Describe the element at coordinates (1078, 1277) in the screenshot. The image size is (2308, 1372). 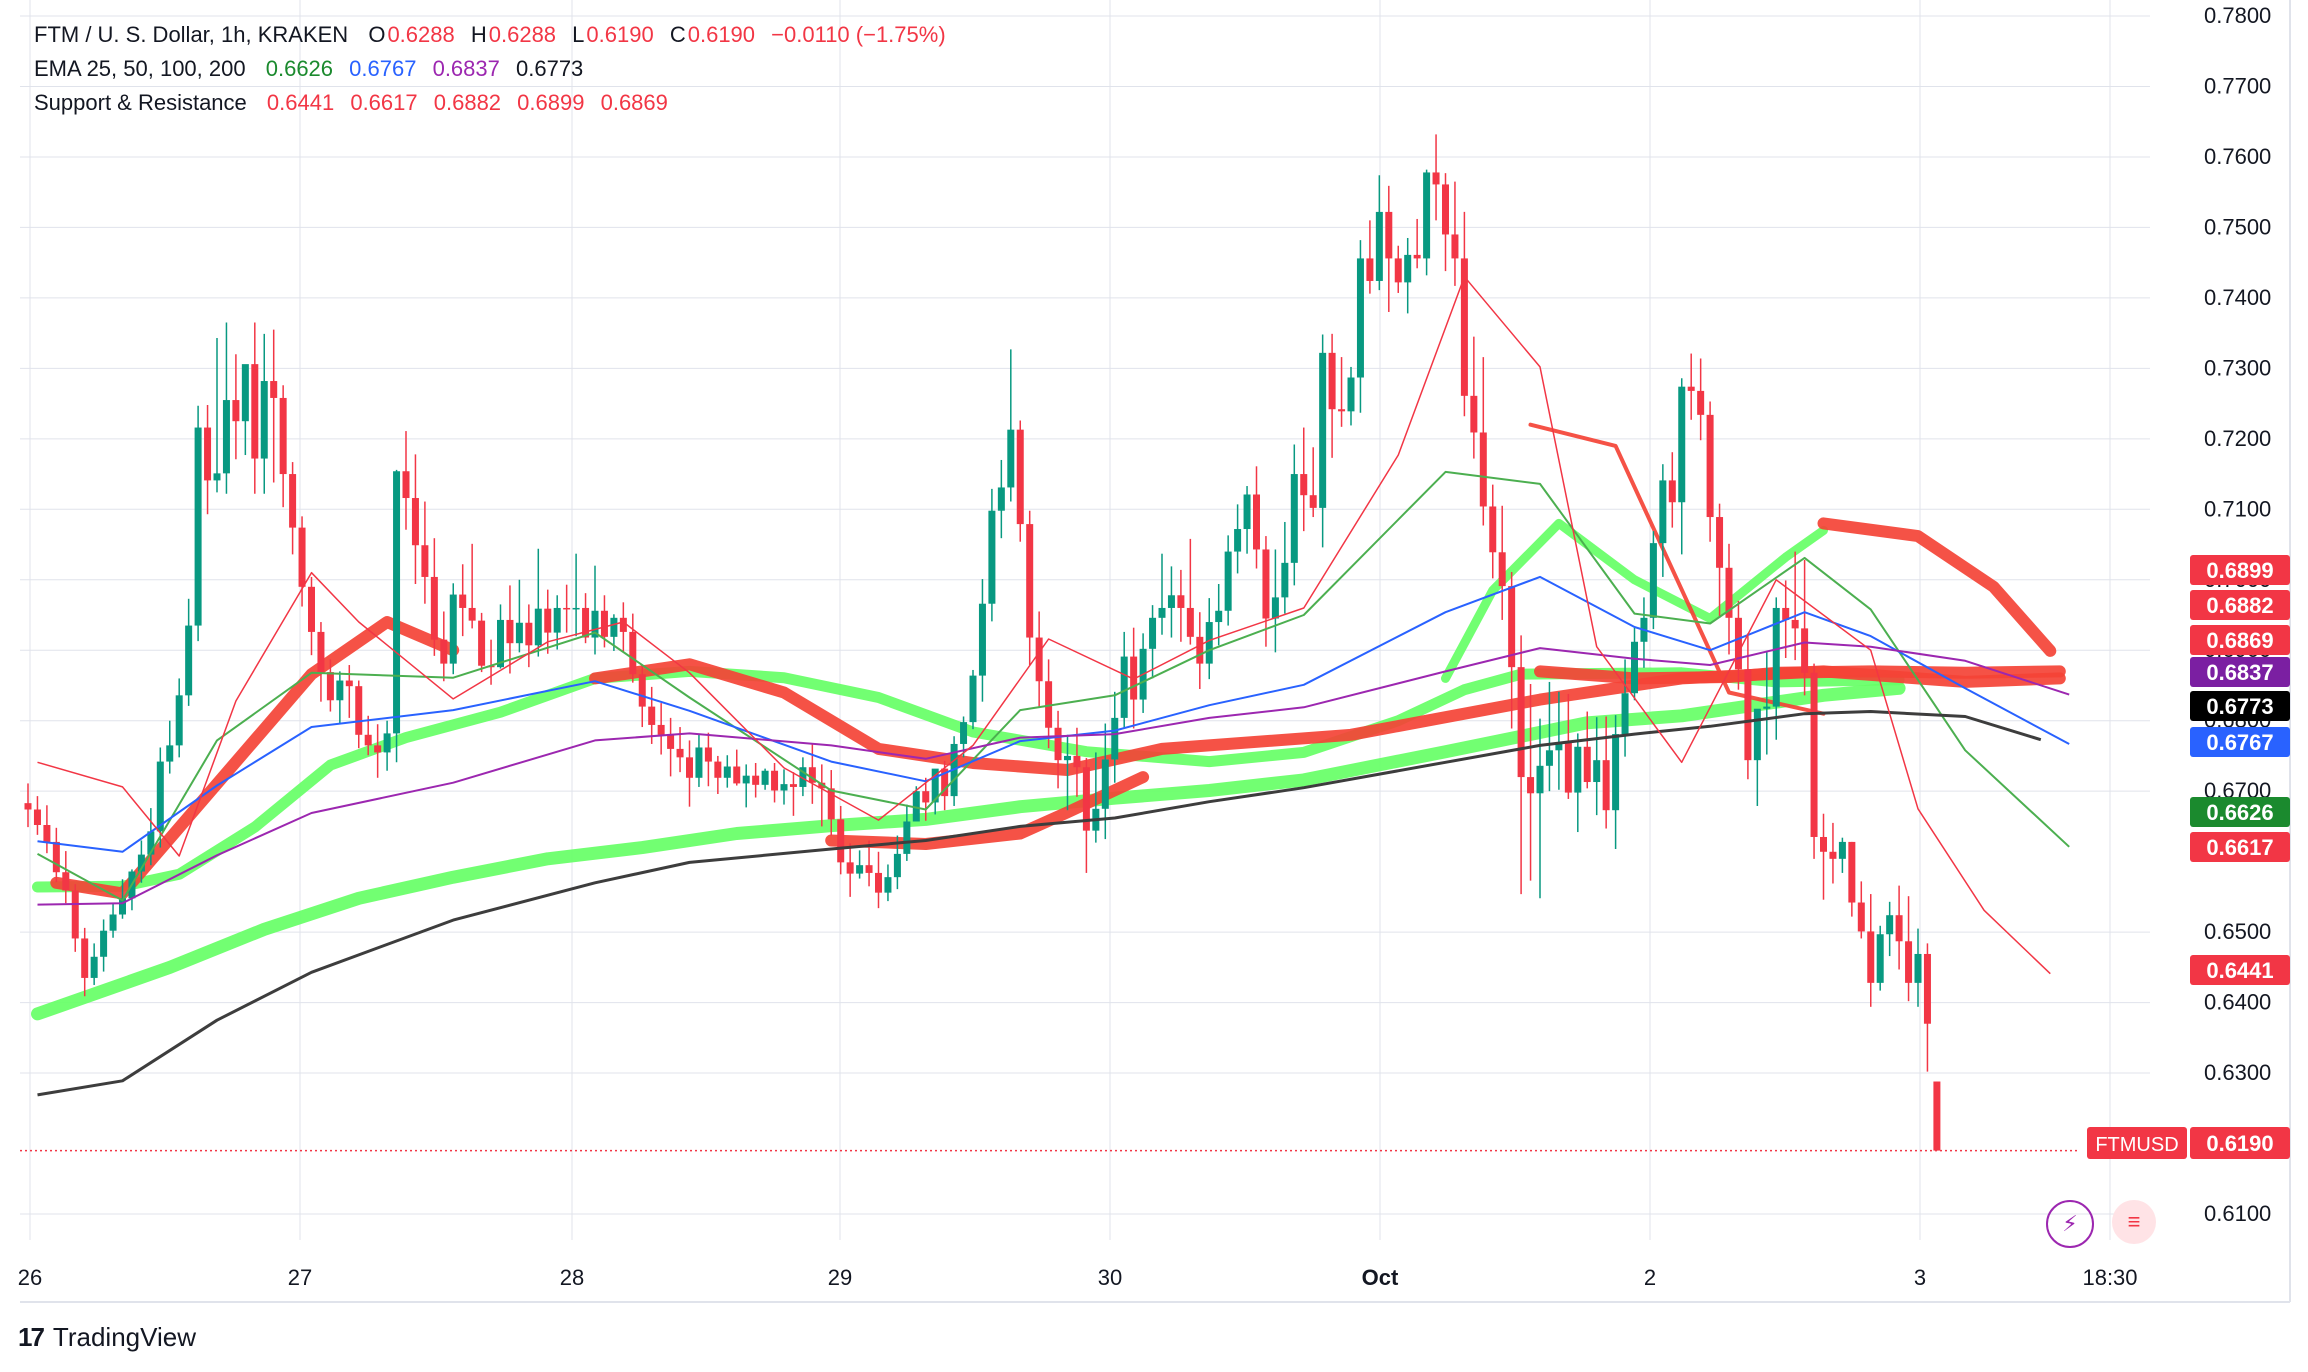
I see `time-axis: 26 27 28 29 30 Oct 2 3 18:30` at that location.